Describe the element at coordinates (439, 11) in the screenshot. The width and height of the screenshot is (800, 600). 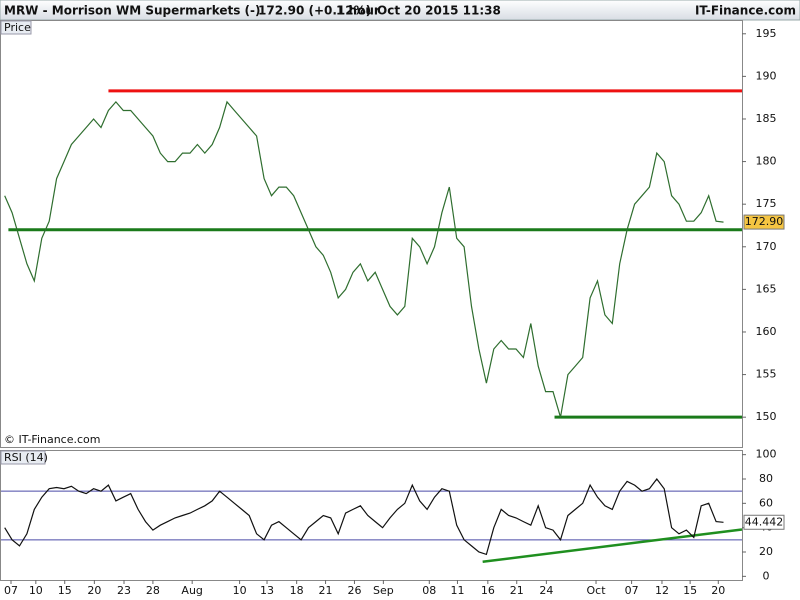
I see `timestamp: Oct 20 2015 11:38` at that location.